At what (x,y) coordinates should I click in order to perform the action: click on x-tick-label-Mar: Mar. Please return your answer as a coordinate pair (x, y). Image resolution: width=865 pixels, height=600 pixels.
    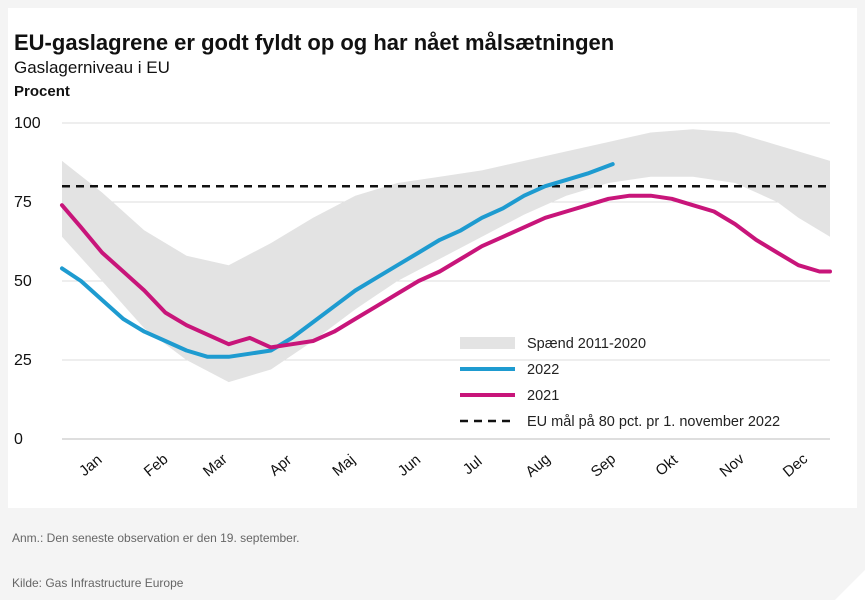
    Looking at the image, I should click on (215, 466).